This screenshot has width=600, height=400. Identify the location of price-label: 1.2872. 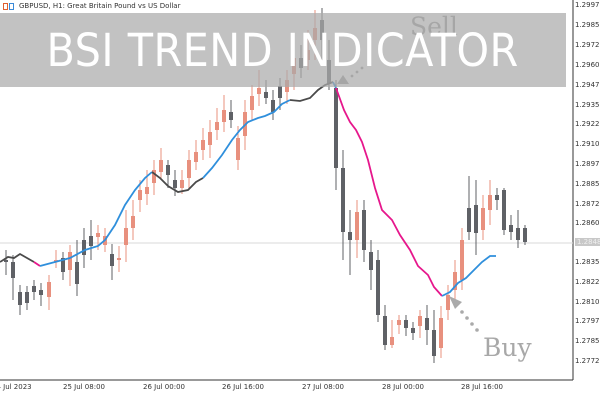
(587, 204).